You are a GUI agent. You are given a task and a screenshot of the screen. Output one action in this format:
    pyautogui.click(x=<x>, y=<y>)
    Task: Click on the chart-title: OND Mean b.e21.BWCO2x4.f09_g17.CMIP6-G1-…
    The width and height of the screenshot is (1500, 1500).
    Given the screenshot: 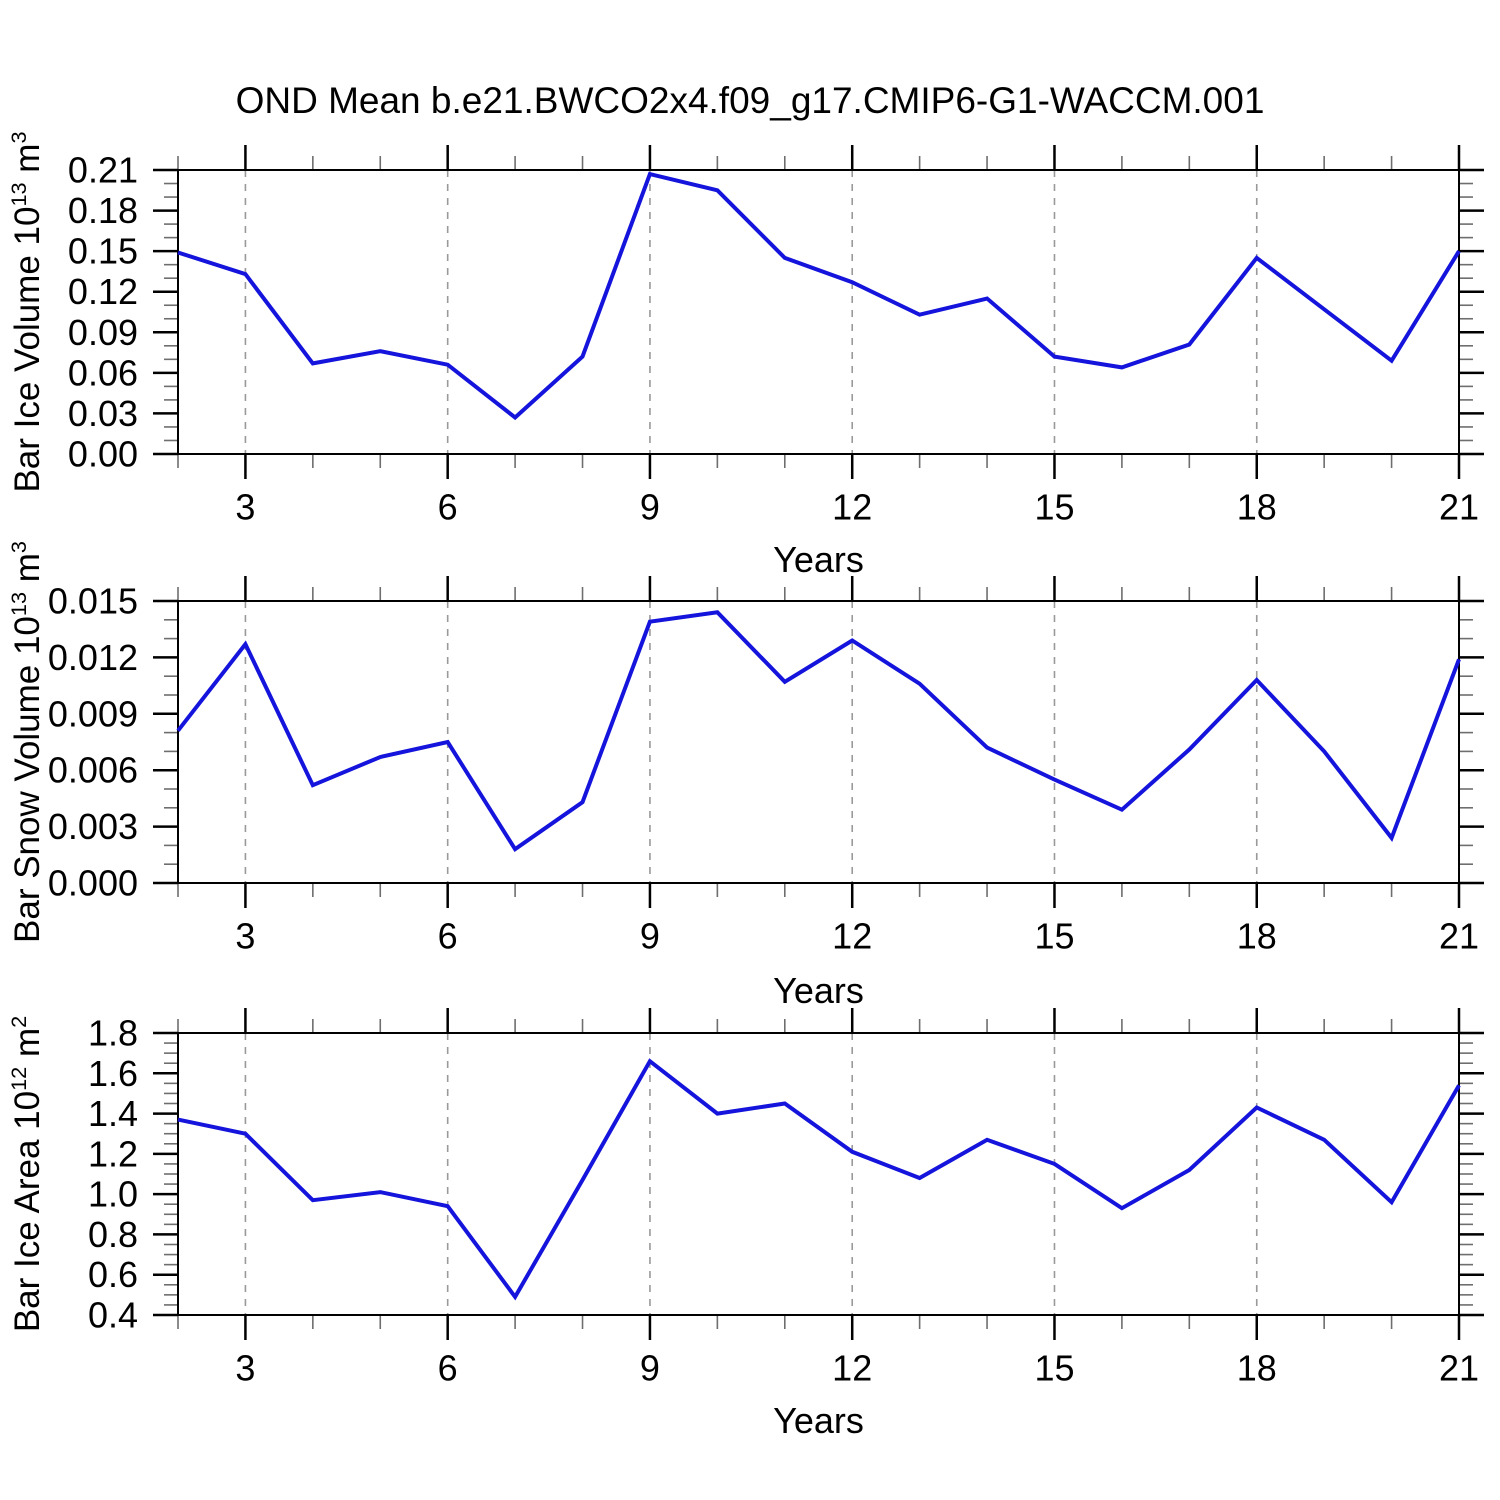 What is the action you would take?
    pyautogui.click(x=750, y=100)
    